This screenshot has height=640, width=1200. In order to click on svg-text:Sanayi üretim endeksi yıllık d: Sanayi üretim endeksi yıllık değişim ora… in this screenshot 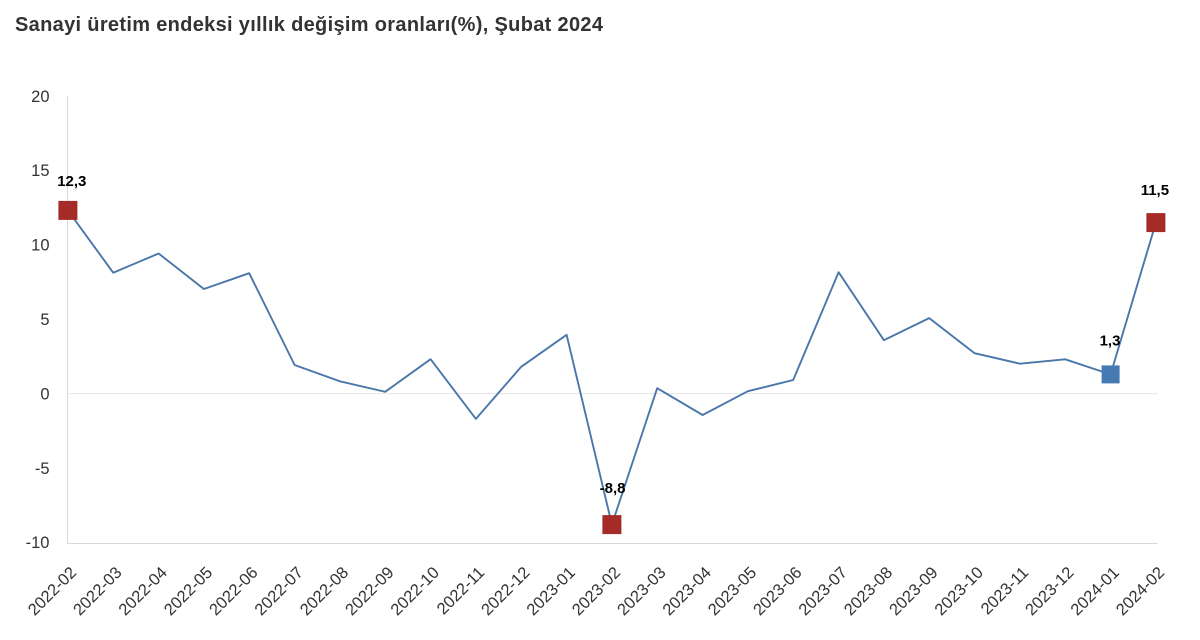, I will do `click(309, 25)`.